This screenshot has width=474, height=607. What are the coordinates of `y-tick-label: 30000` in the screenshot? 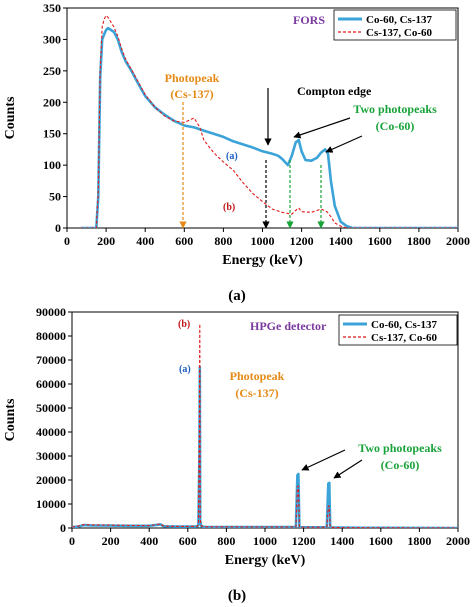 It's located at (51, 456).